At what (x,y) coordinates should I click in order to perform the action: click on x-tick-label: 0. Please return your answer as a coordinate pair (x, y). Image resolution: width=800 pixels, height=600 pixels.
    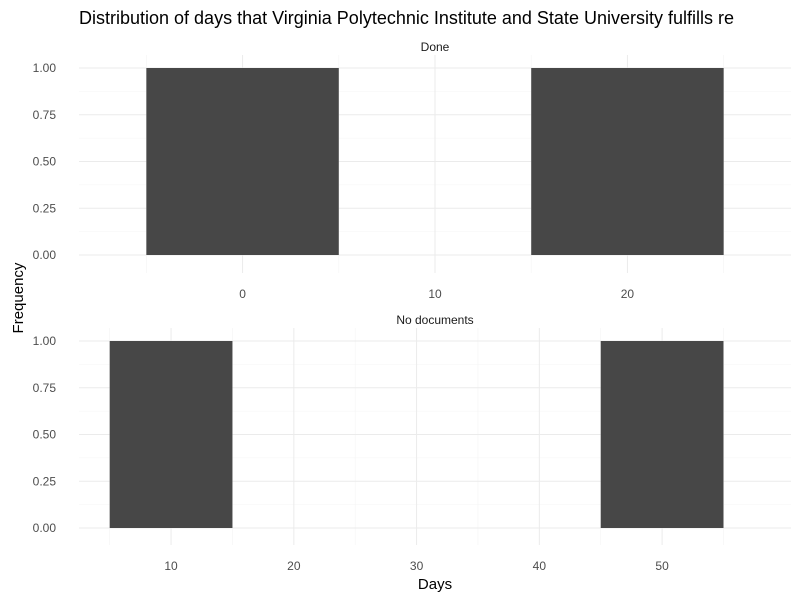
    Looking at the image, I should click on (242, 294).